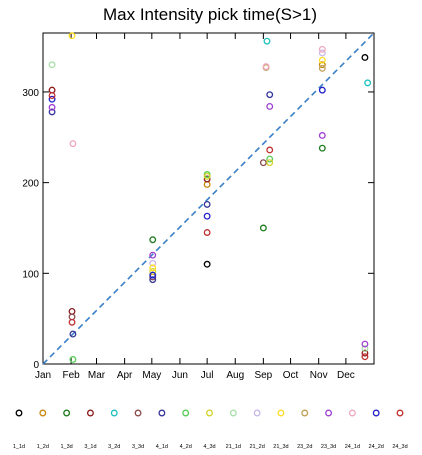 This screenshot has width=422, height=455. Describe the element at coordinates (352, 447) in the screenshot. I see `legend-label-24-1d: 24_1d` at that location.